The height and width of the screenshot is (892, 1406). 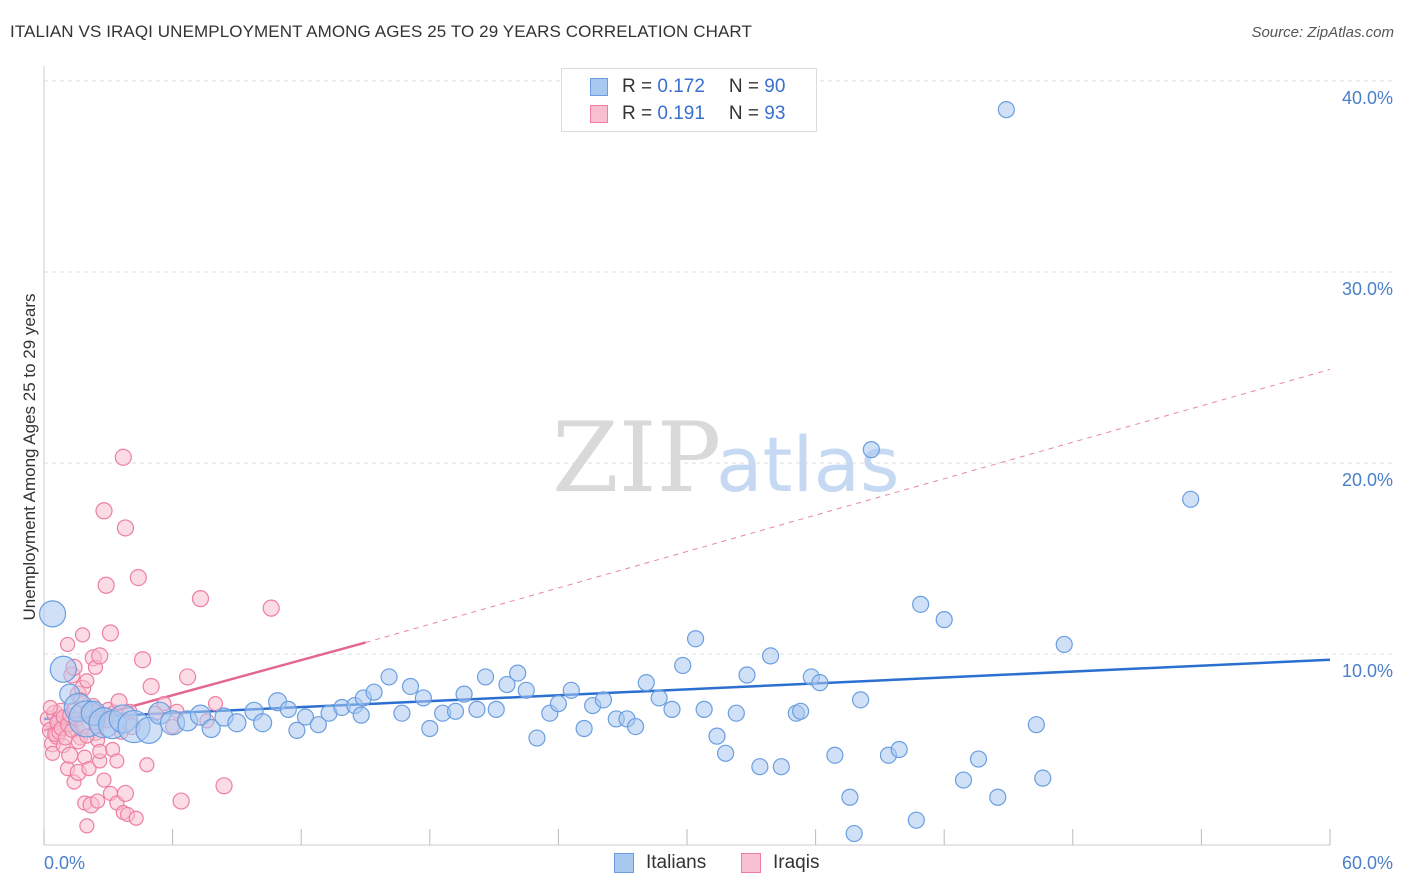 What do you see at coordinates (689, 100) in the screenshot?
I see `stats-legend: R = 0.172 N = 90 R = 0.191 N = 93` at bounding box center [689, 100].